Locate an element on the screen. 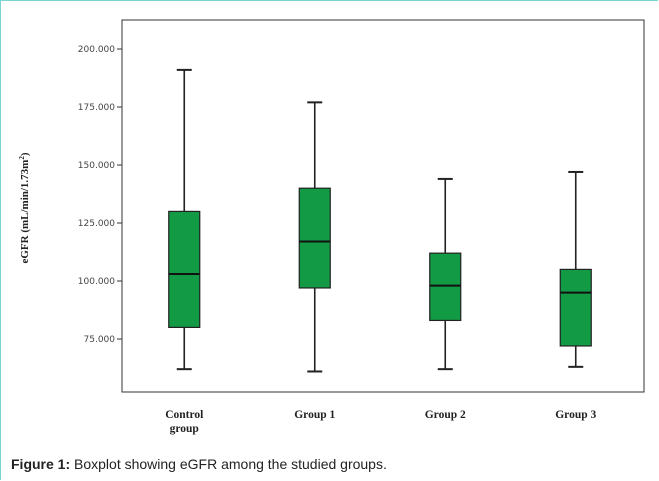  x-tick-label: Group 2 is located at coordinates (445, 415).